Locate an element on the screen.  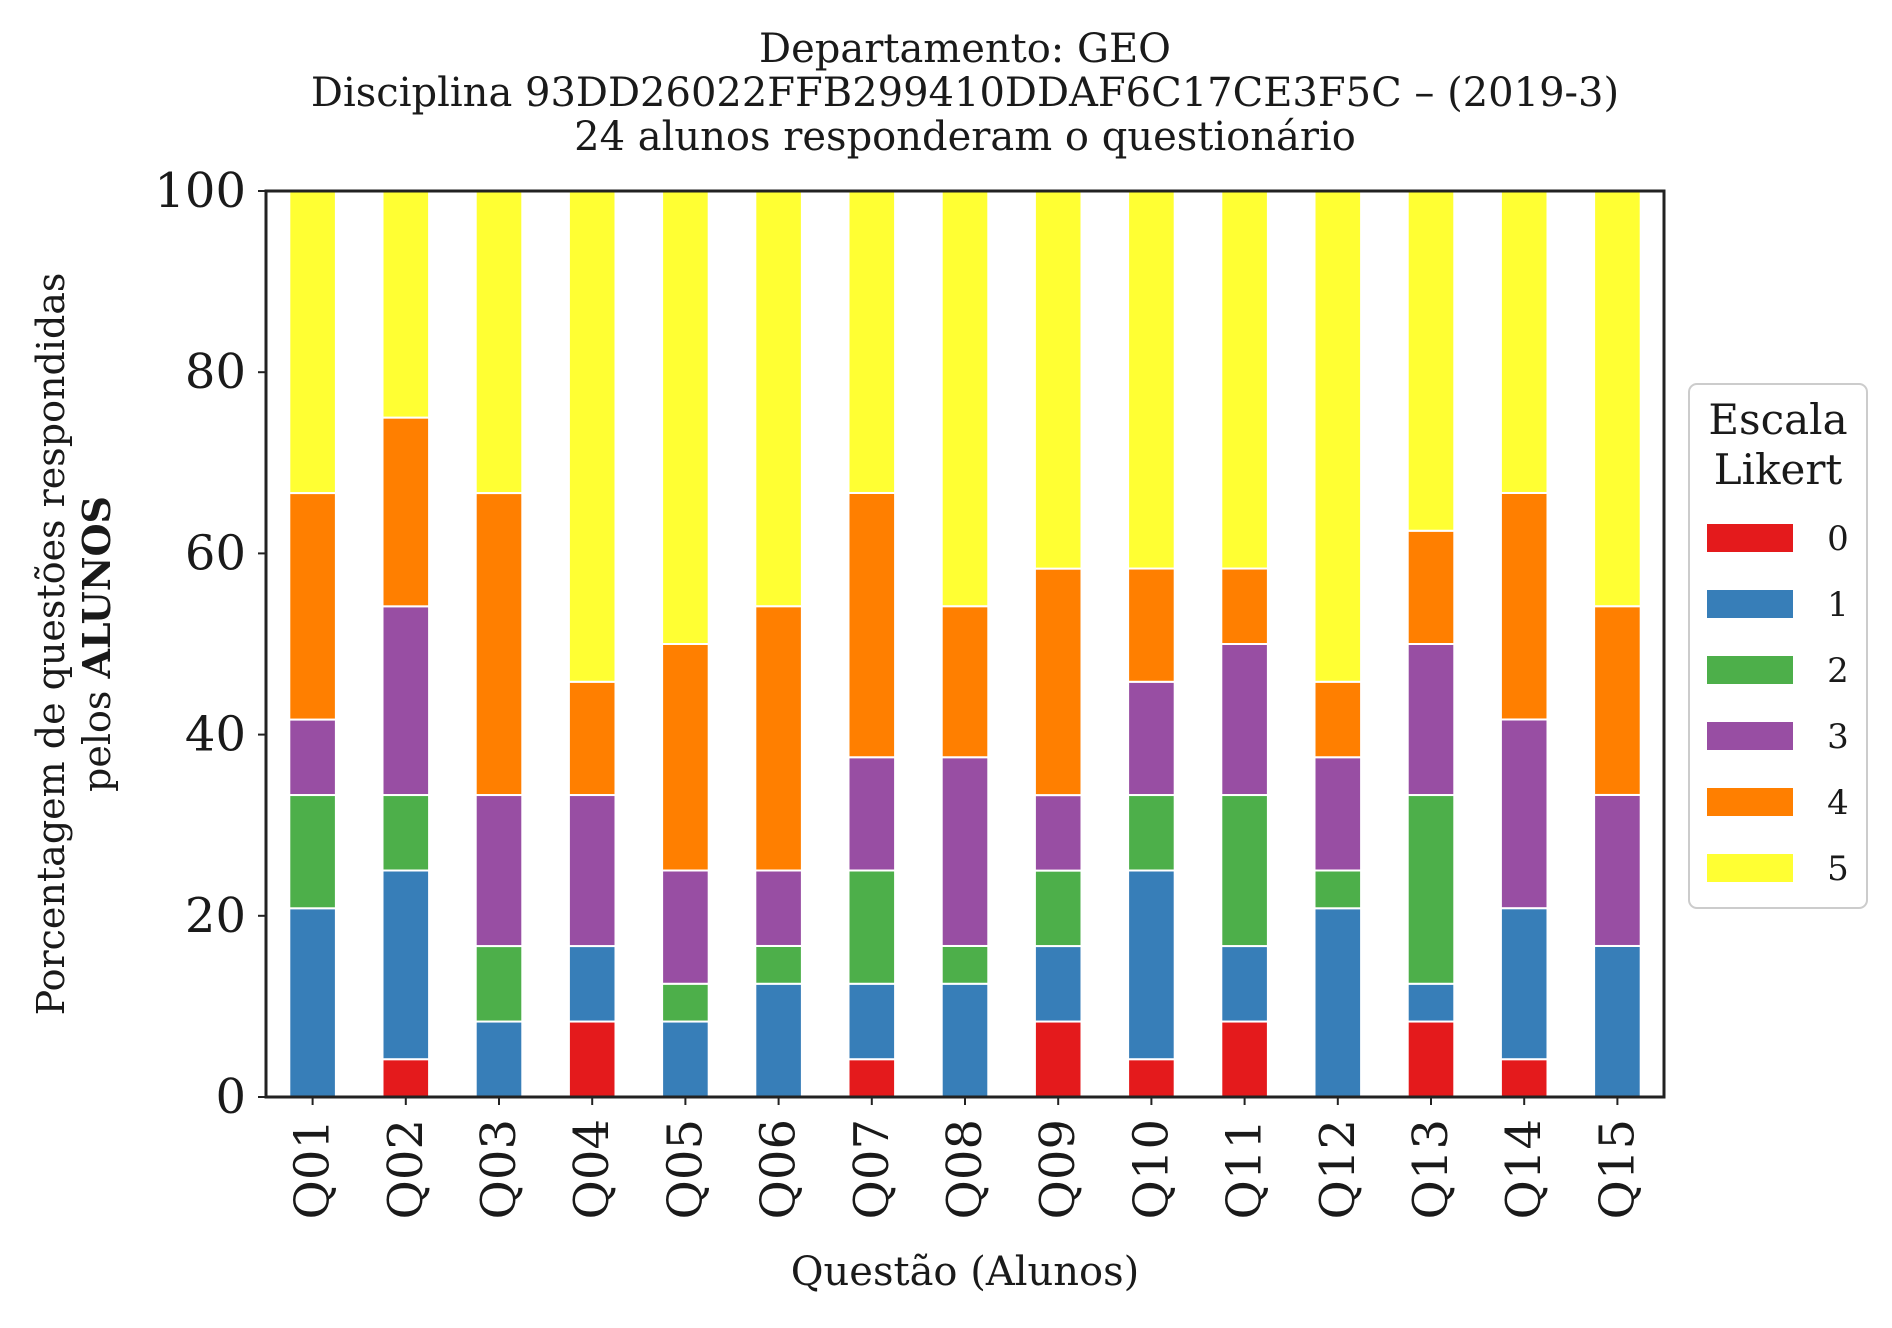
legend-label-1: 1 is located at coordinates (1838, 605).